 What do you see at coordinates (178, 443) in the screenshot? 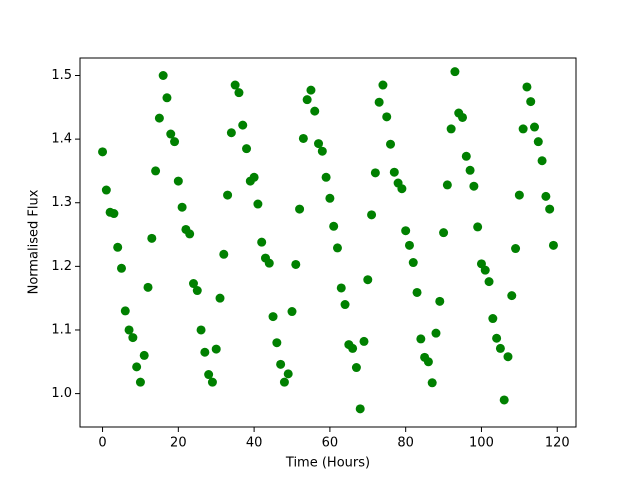
I see `x-tick-label: 20` at bounding box center [178, 443].